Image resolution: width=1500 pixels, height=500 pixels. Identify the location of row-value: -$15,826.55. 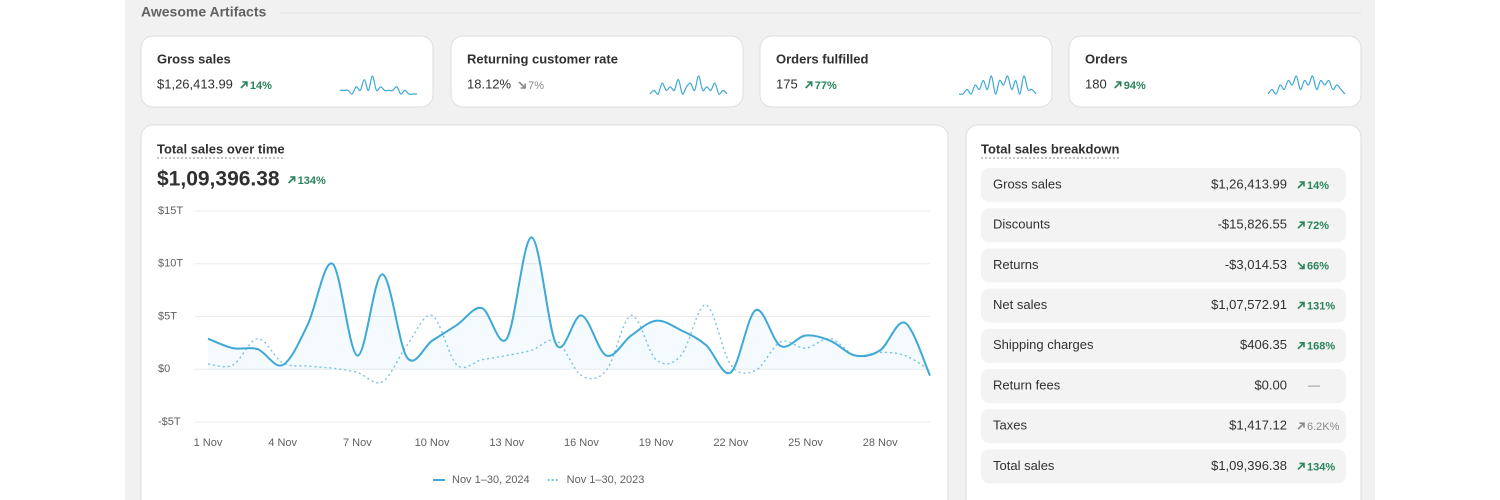
(1252, 224).